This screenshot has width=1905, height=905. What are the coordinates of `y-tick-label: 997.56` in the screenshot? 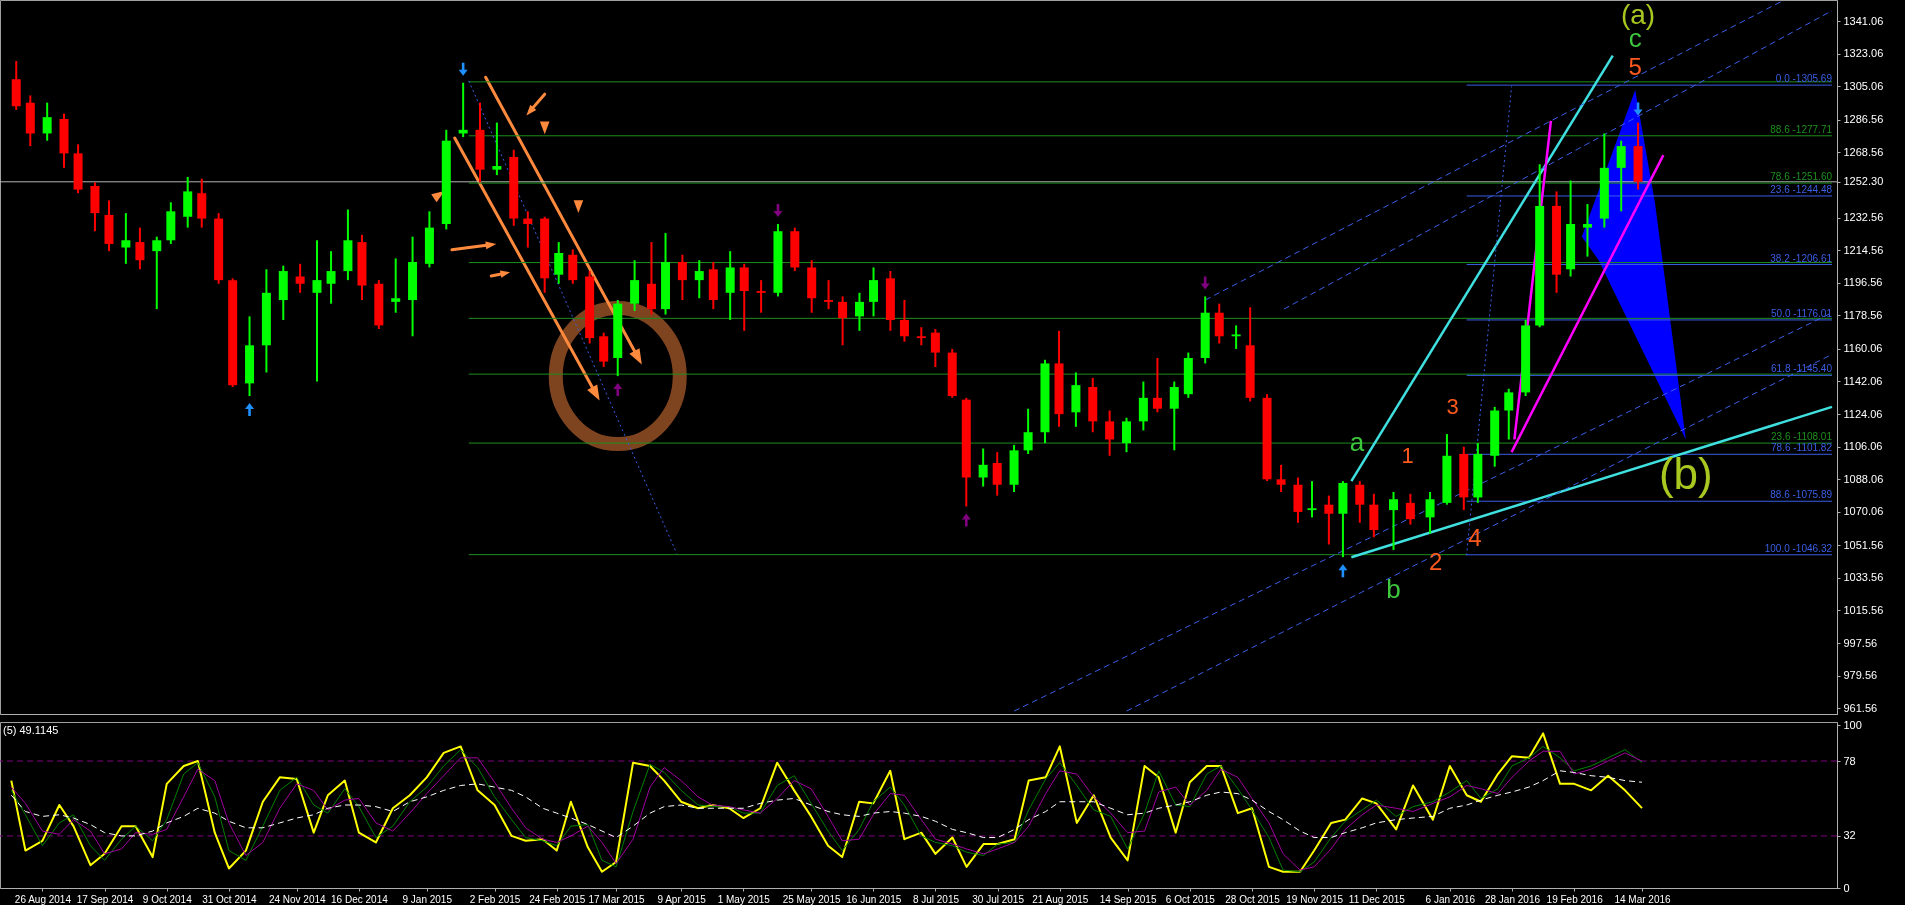 It's located at (1860, 642).